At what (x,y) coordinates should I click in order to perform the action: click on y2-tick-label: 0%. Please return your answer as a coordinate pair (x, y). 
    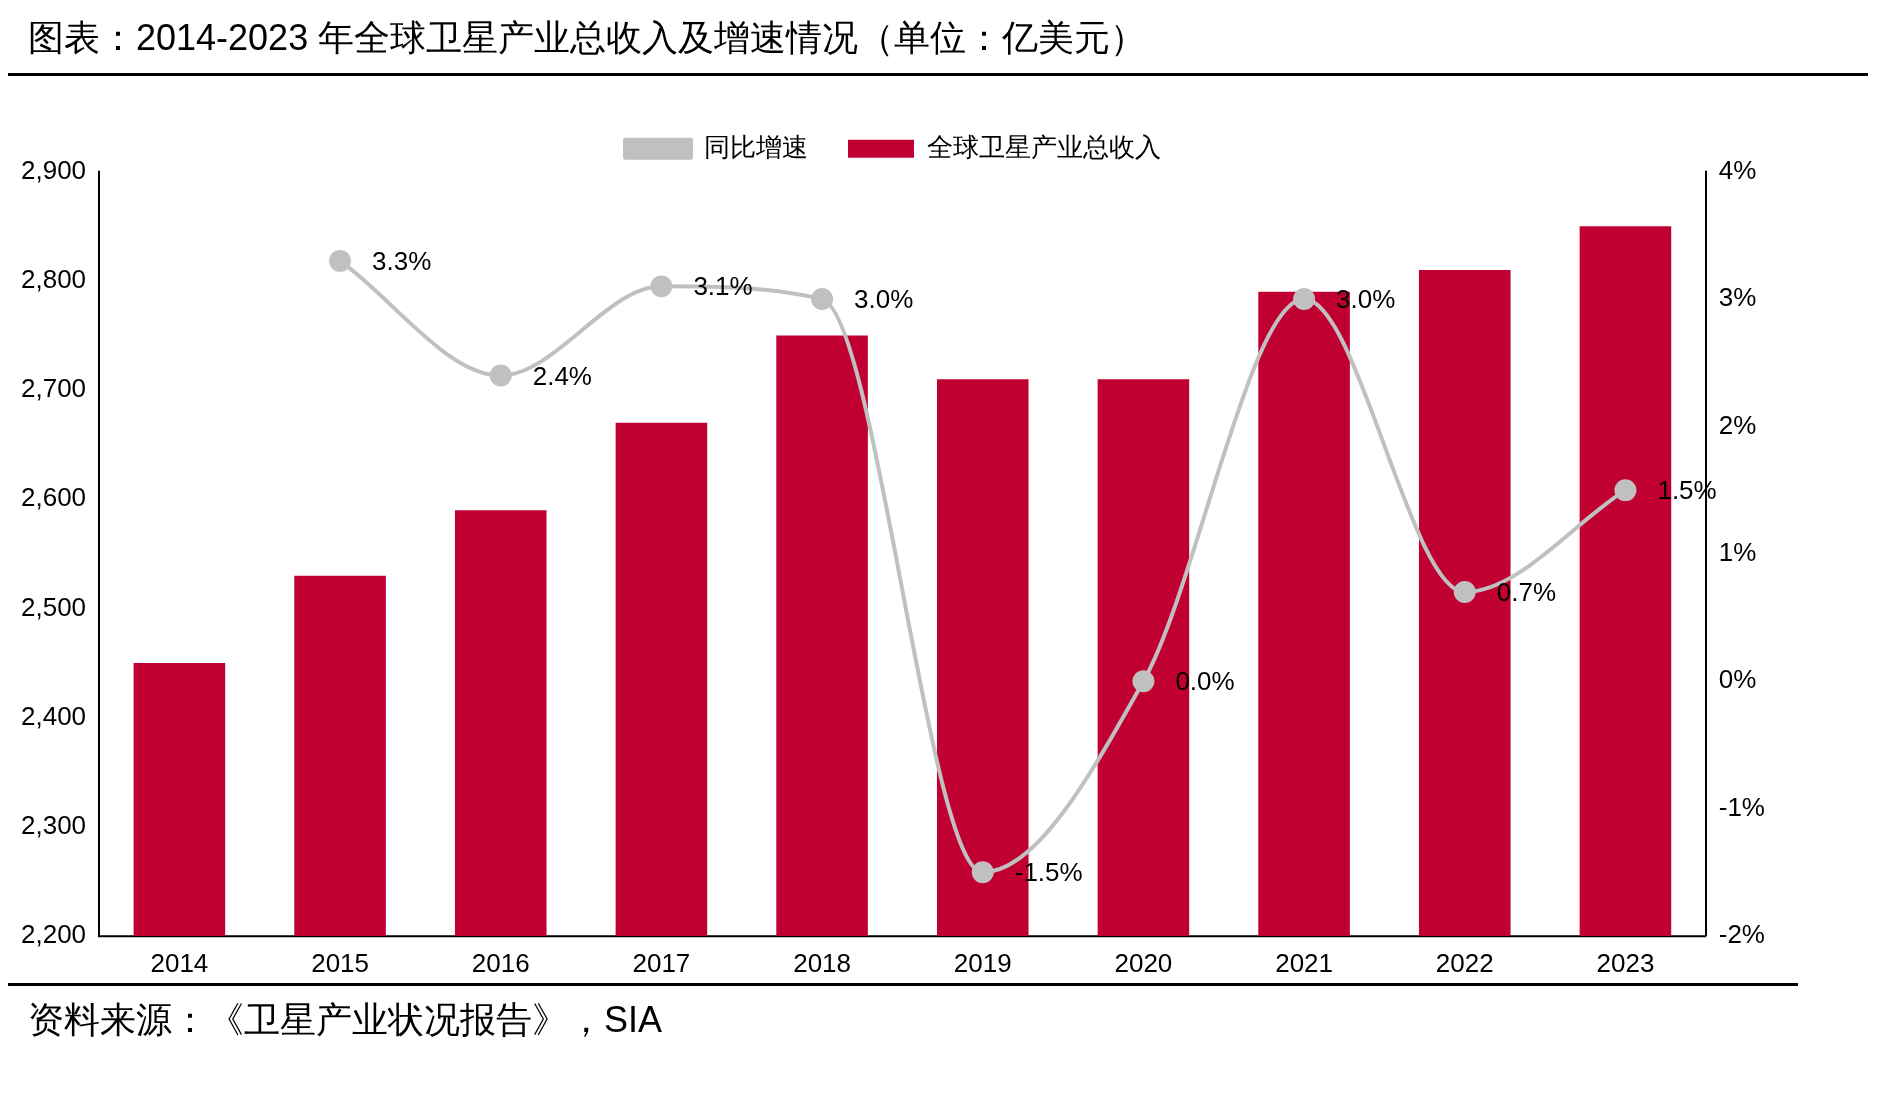
    Looking at the image, I should click on (1737, 679).